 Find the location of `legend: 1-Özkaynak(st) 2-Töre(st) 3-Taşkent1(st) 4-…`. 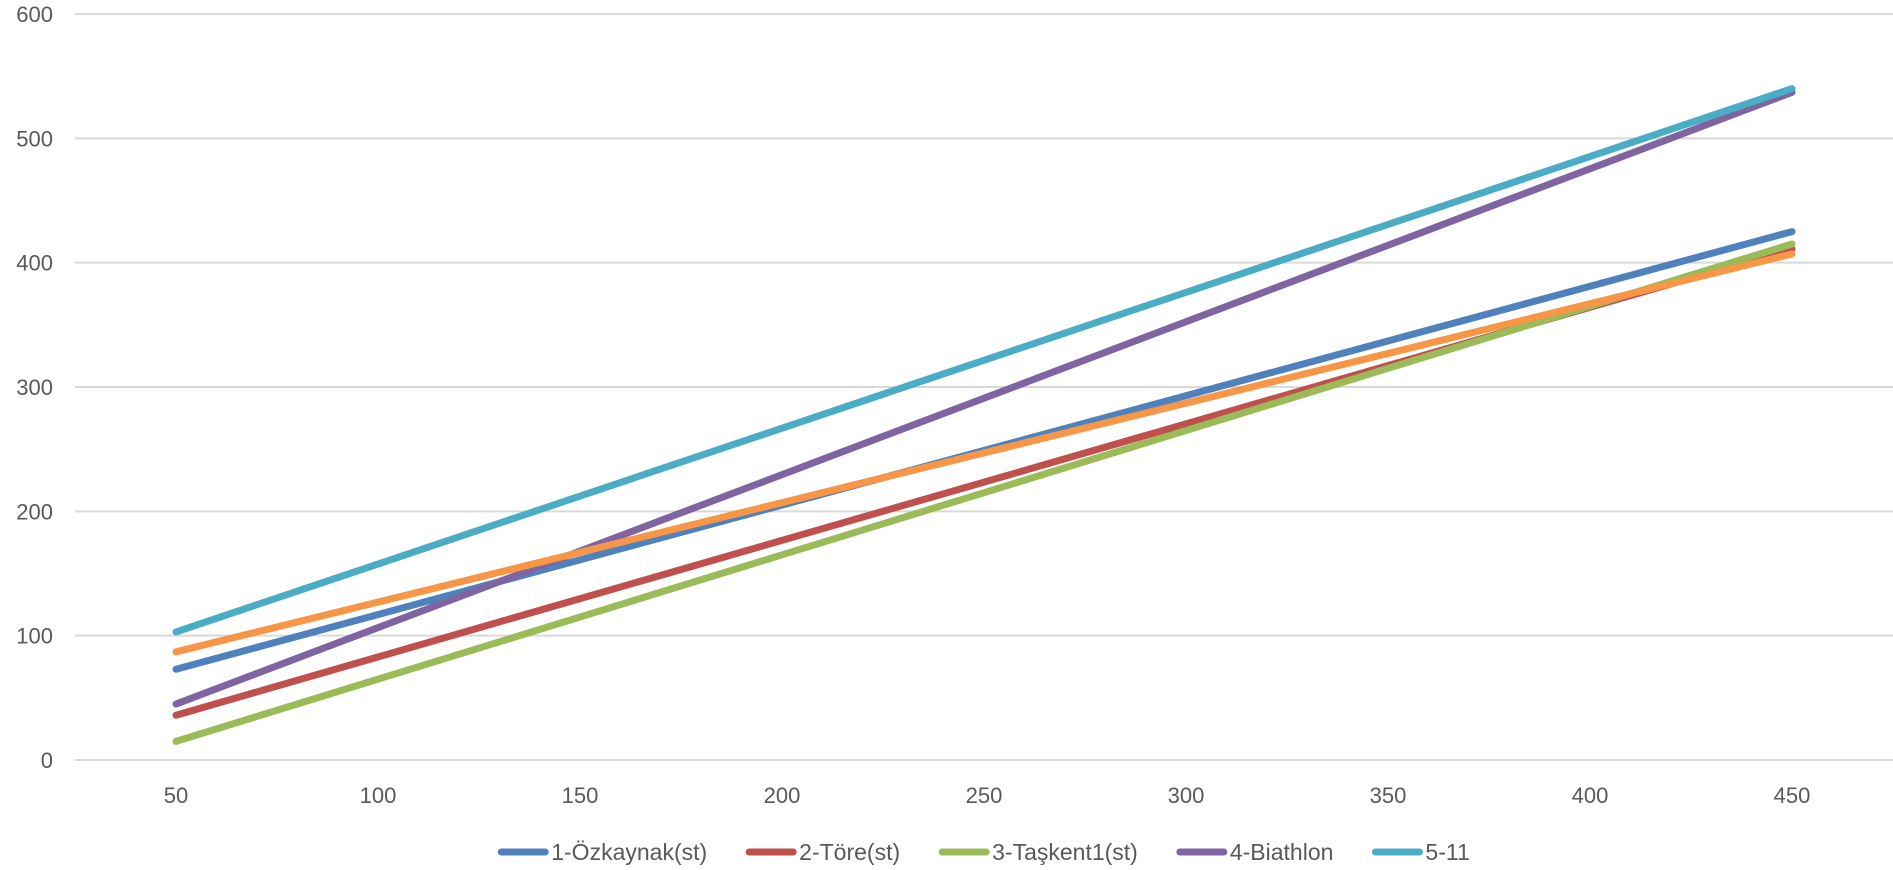

legend: 1-Özkaynak(st) 2-Töre(st) 3-Taşkent1(st) 4-… is located at coordinates (983, 852).